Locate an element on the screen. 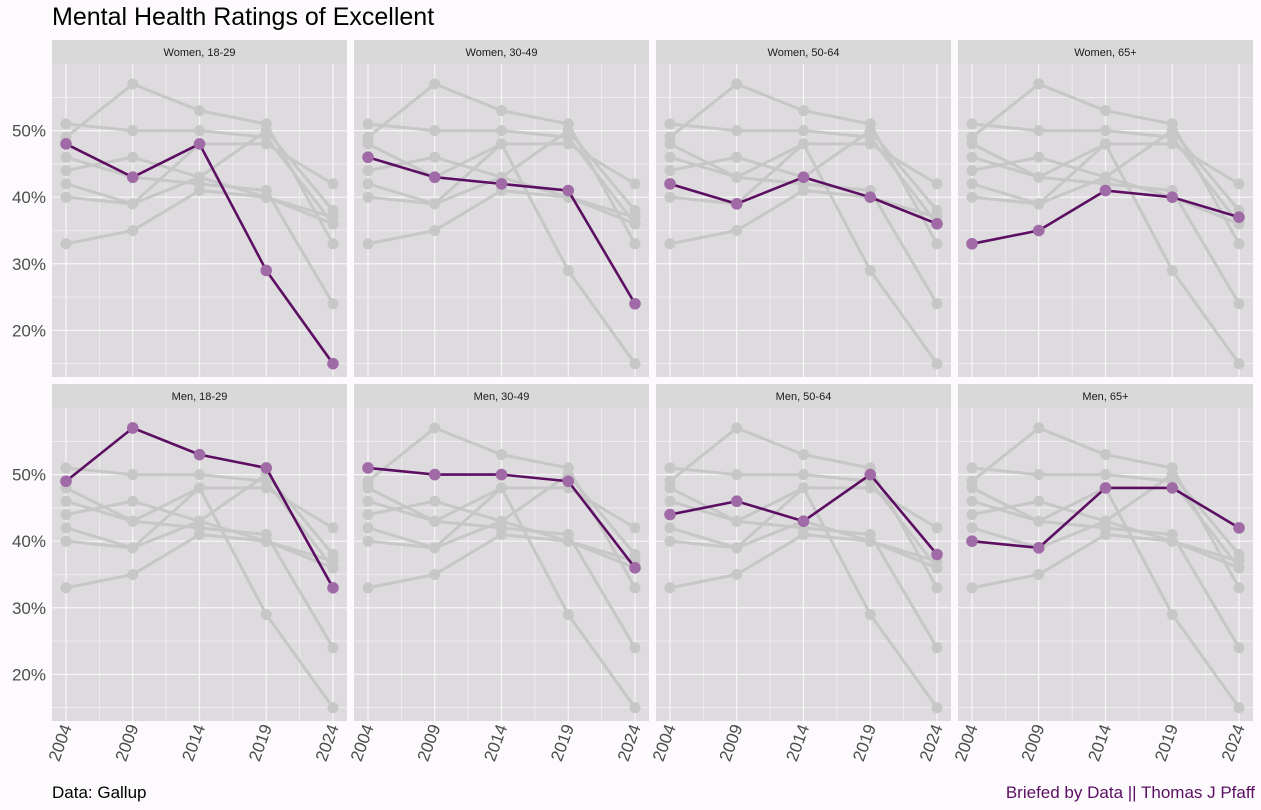 This screenshot has height=810, width=1261. facet-label: Women, 30-49 is located at coordinates (502, 53).